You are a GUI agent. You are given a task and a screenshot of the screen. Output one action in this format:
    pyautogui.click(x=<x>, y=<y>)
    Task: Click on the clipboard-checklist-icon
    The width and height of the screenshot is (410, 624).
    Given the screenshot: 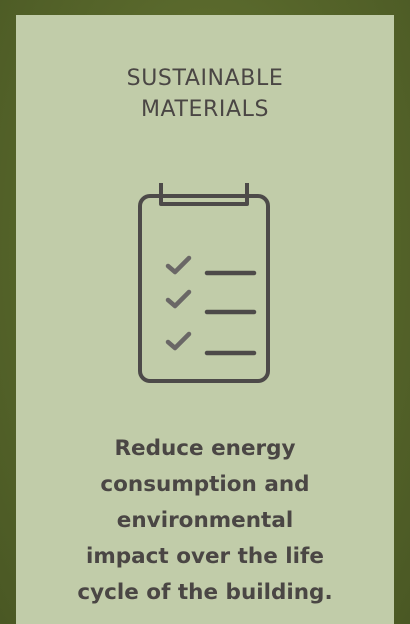 What is the action you would take?
    pyautogui.click(x=205, y=283)
    